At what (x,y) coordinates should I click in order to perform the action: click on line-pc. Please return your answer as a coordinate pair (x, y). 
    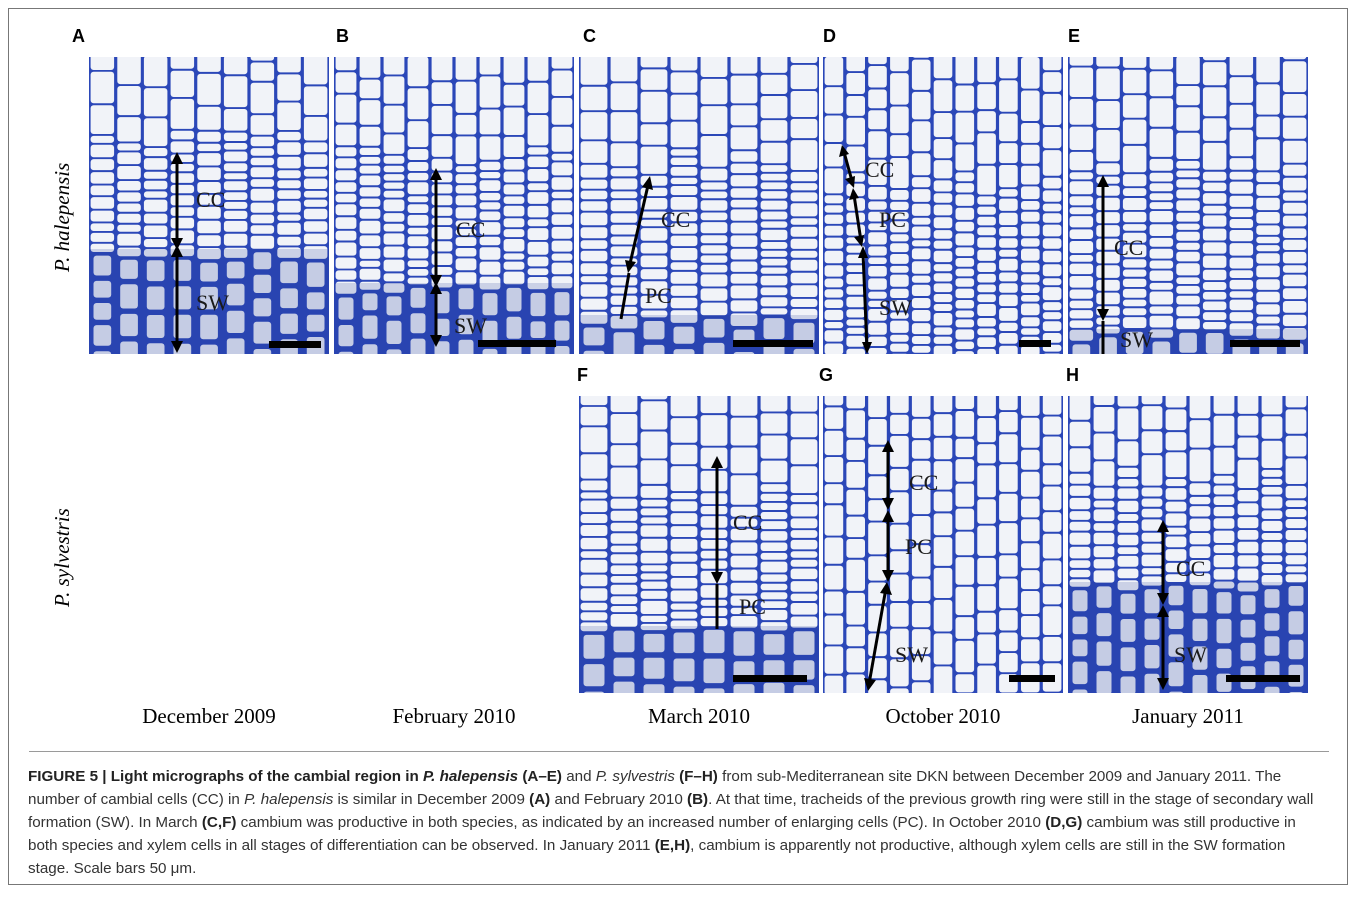
    Looking at the image, I should click on (625, 296).